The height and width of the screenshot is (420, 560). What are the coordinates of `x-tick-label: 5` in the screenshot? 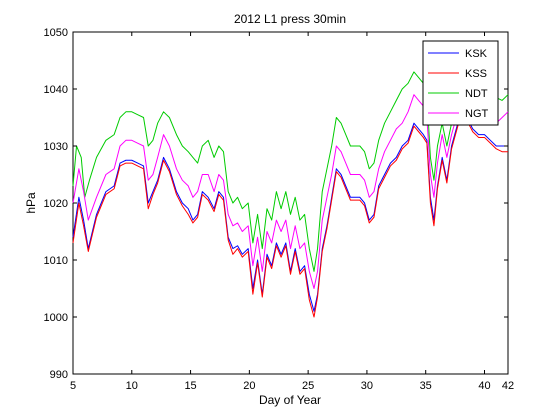 It's located at (73, 386).